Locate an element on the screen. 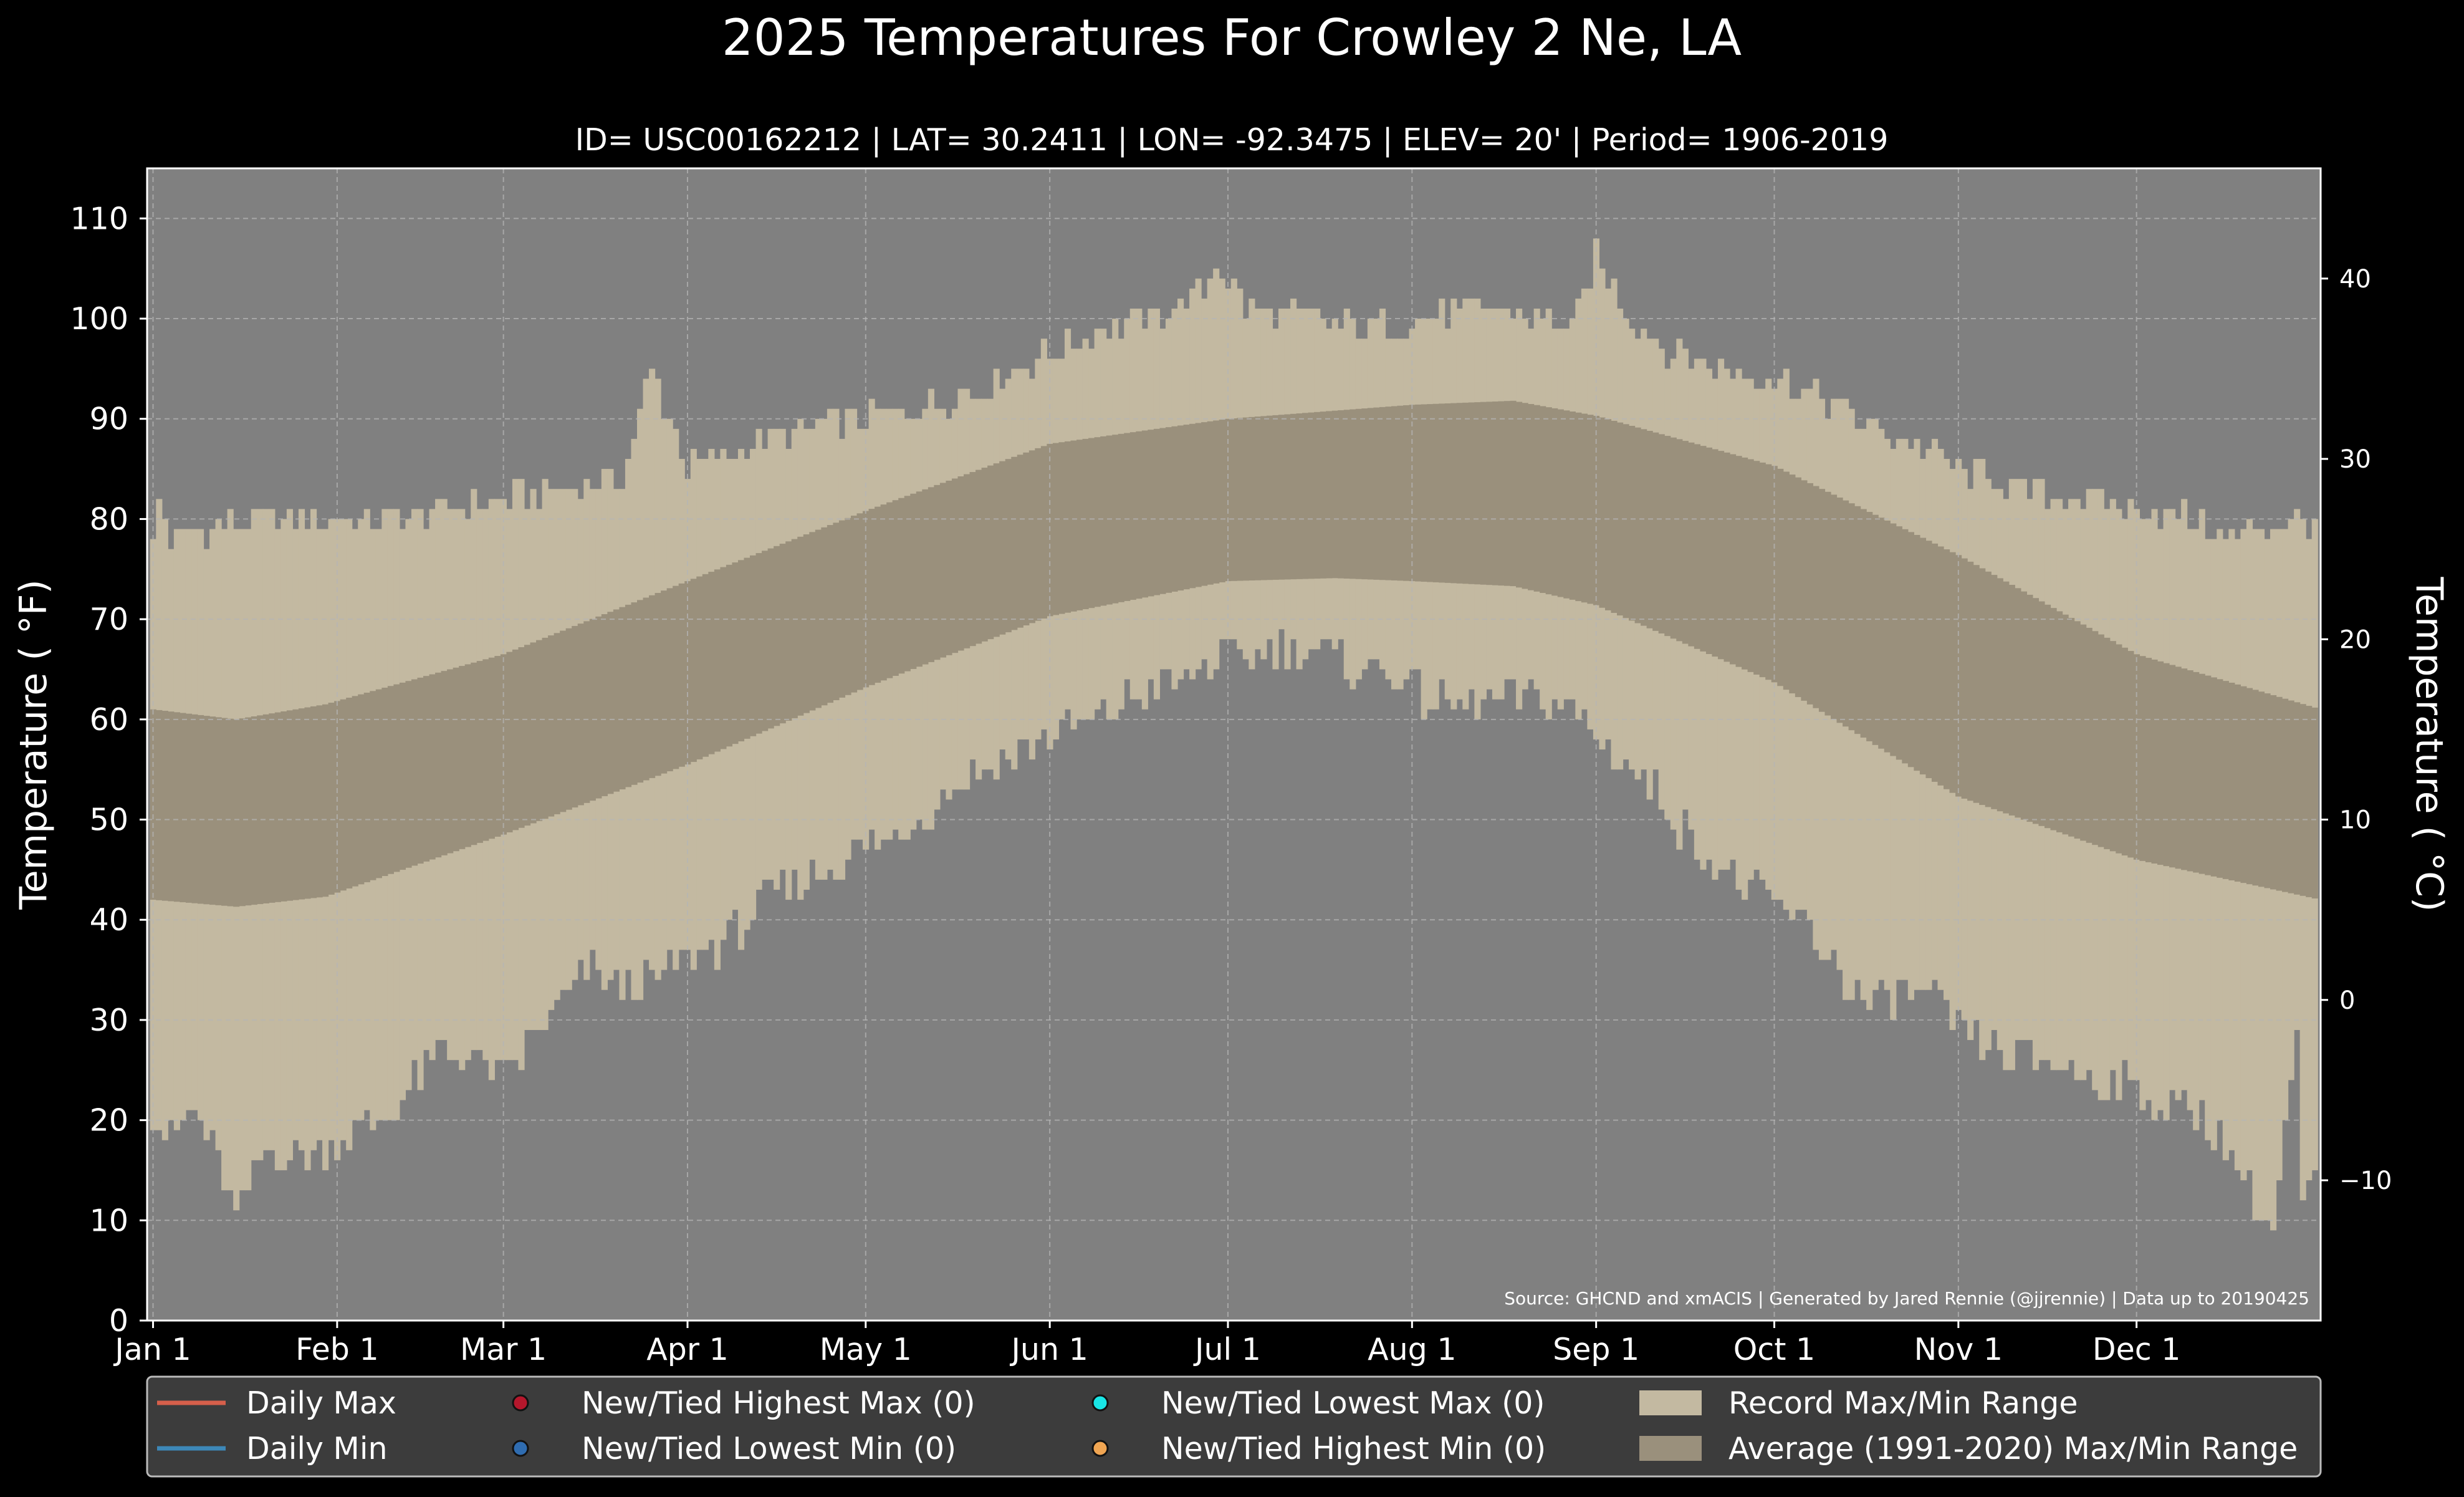 The image size is (2464, 1497). y-tick-label-left: 70 is located at coordinates (109, 619).